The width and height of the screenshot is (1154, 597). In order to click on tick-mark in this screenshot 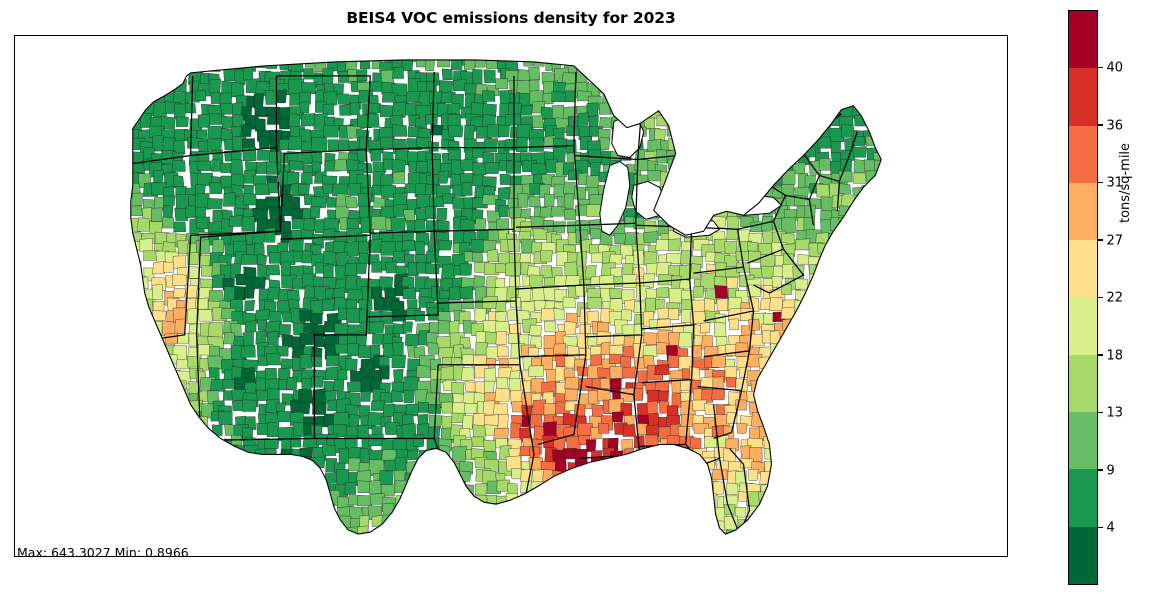, I will do `click(1100, 412)`.